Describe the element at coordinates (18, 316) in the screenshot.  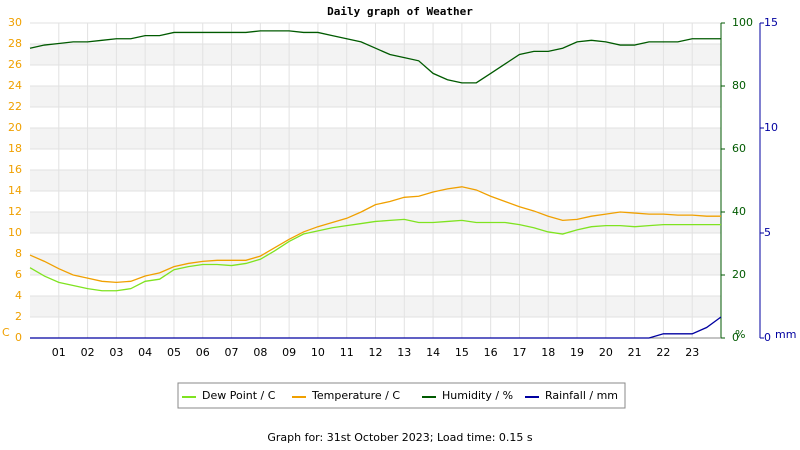
I see `y-tick-label: 2` at that location.